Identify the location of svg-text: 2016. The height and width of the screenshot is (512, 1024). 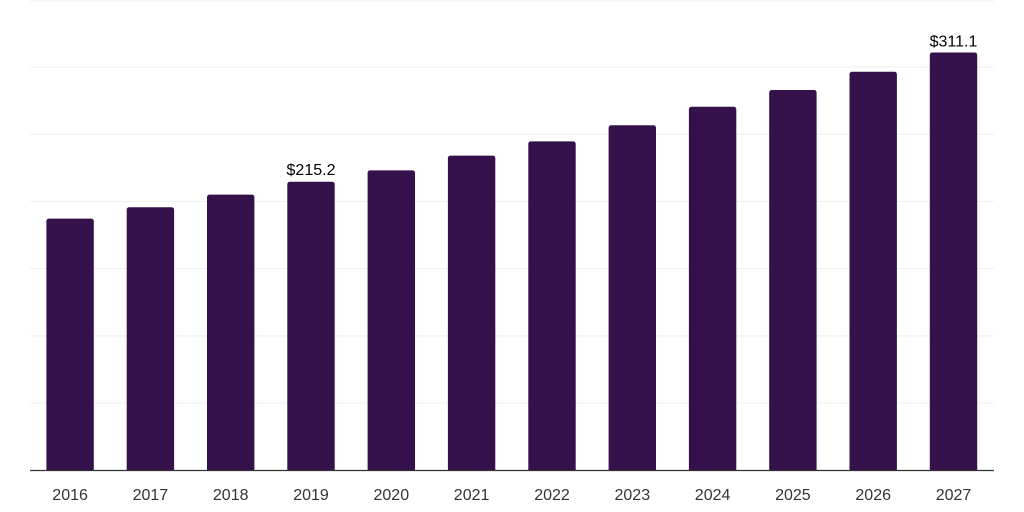
(70, 495).